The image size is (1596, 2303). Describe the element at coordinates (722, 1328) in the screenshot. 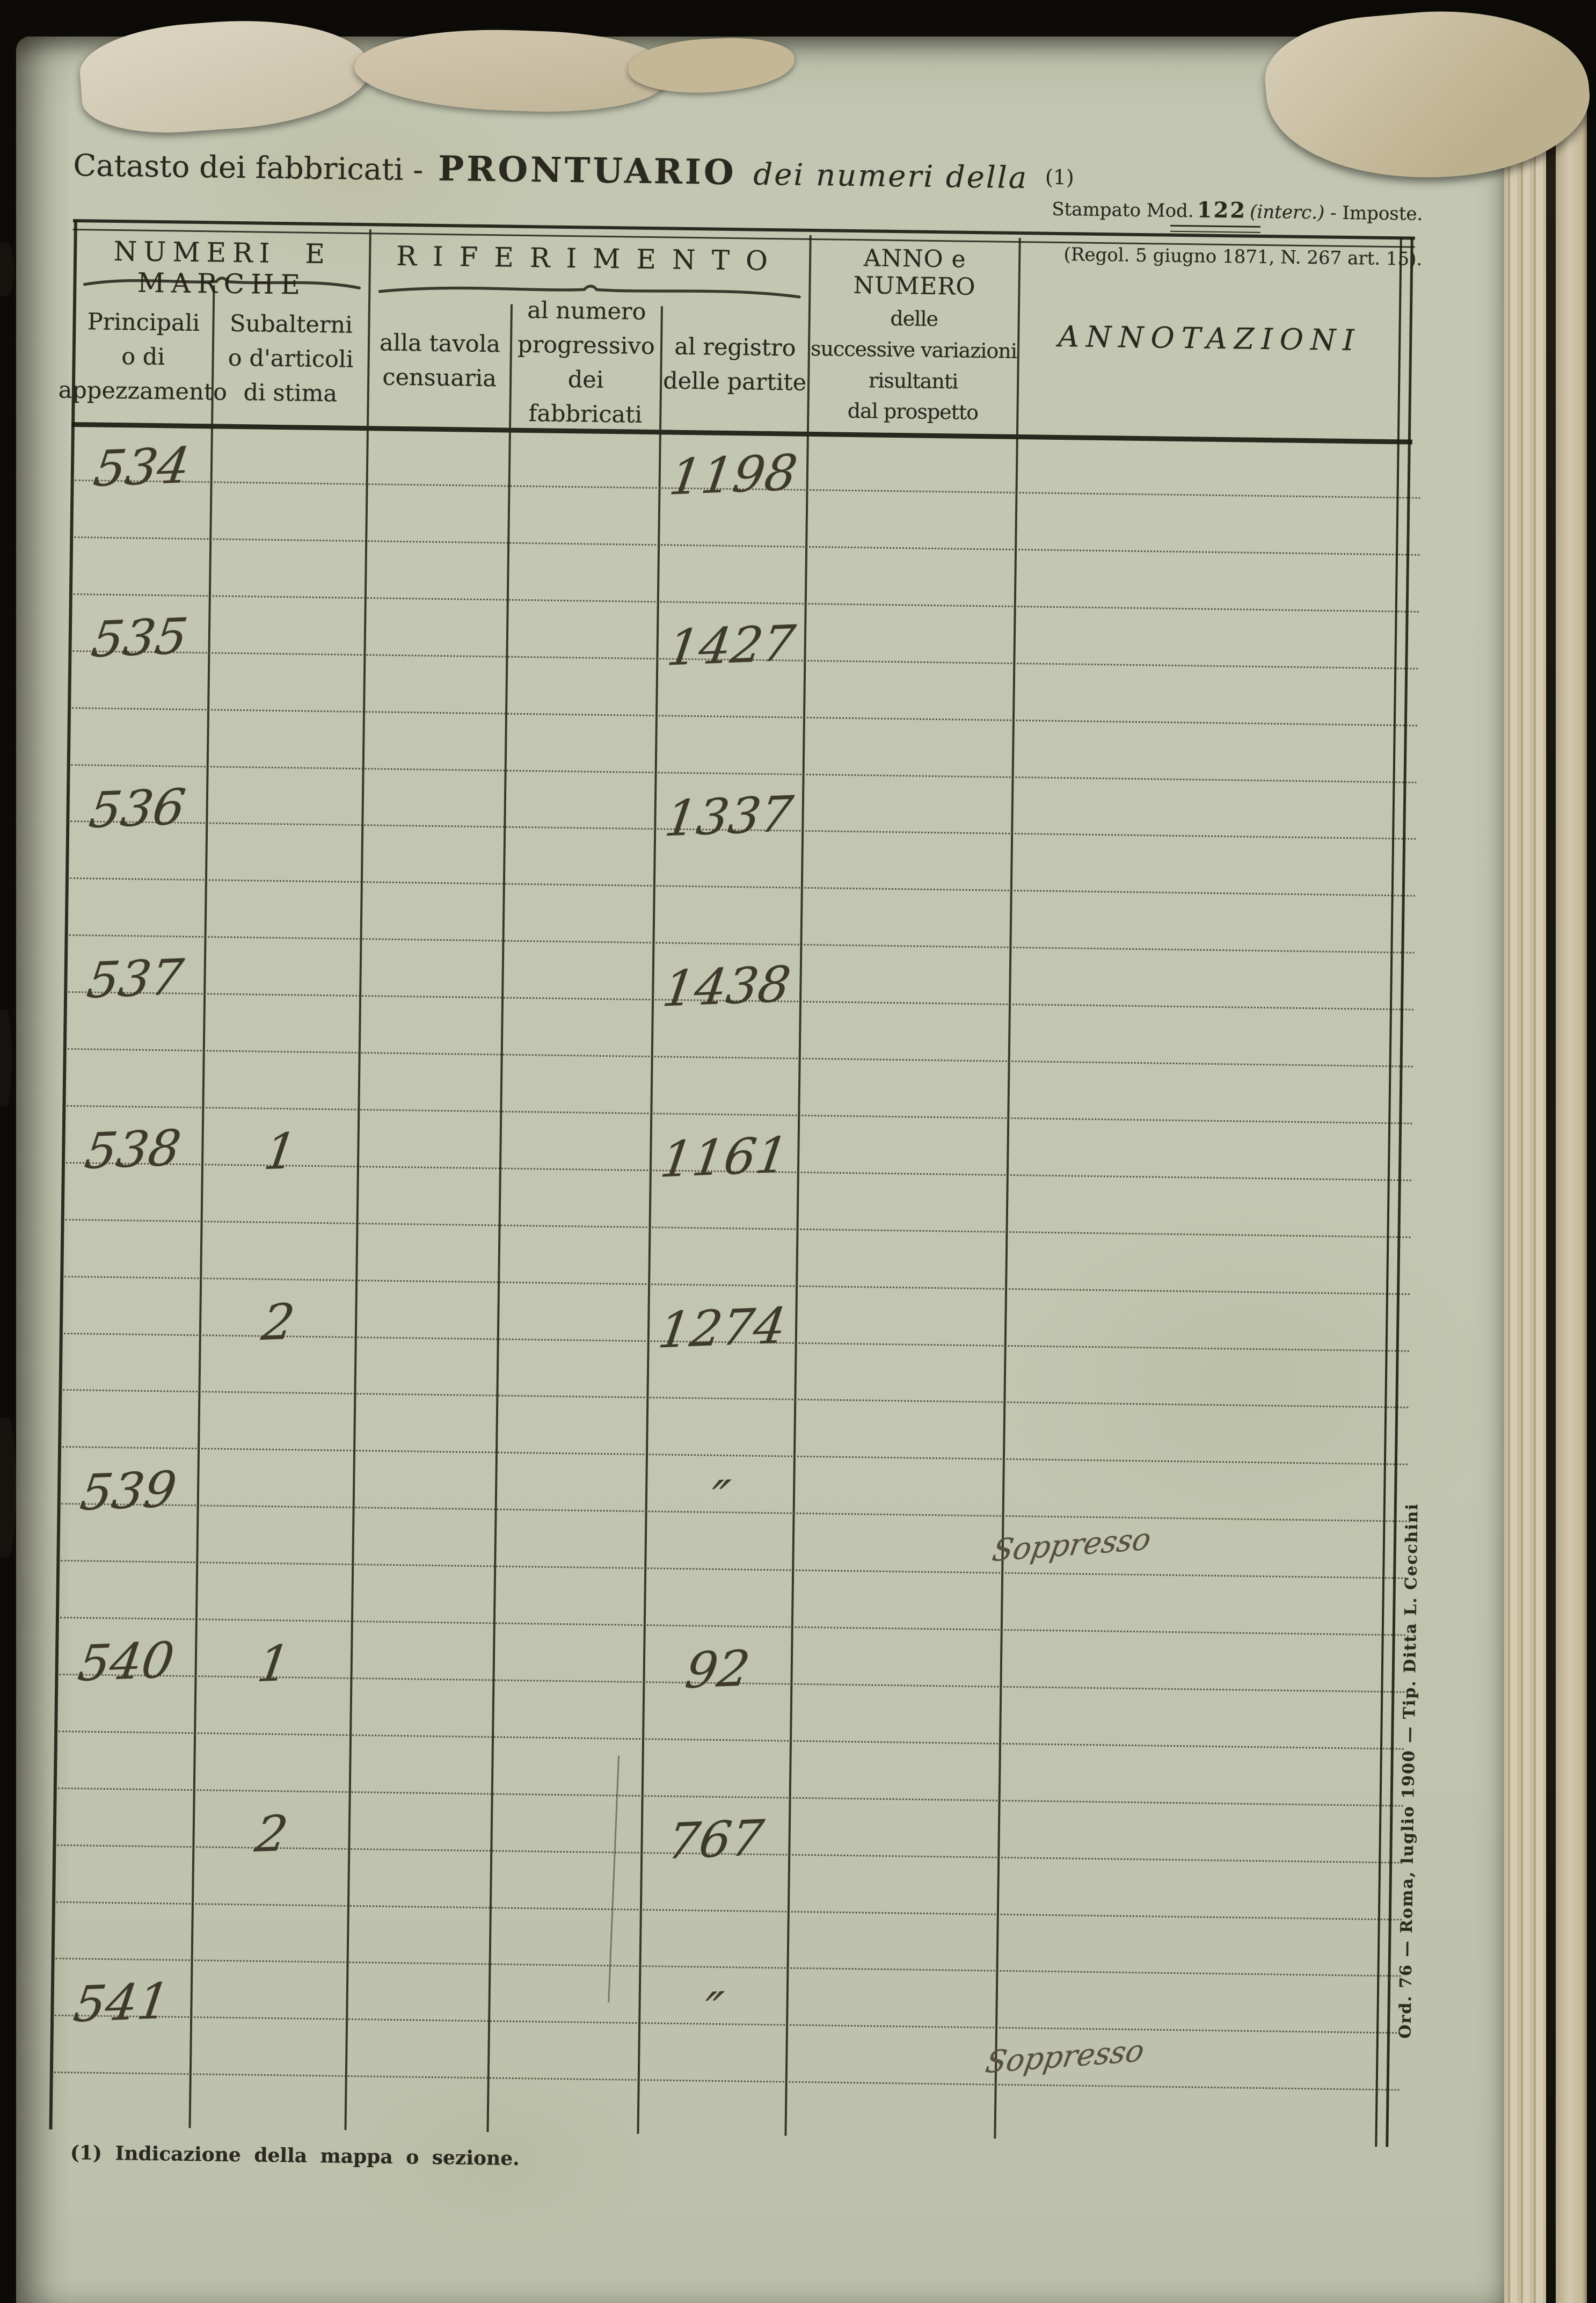

I see `cell-registro: 1274` at that location.